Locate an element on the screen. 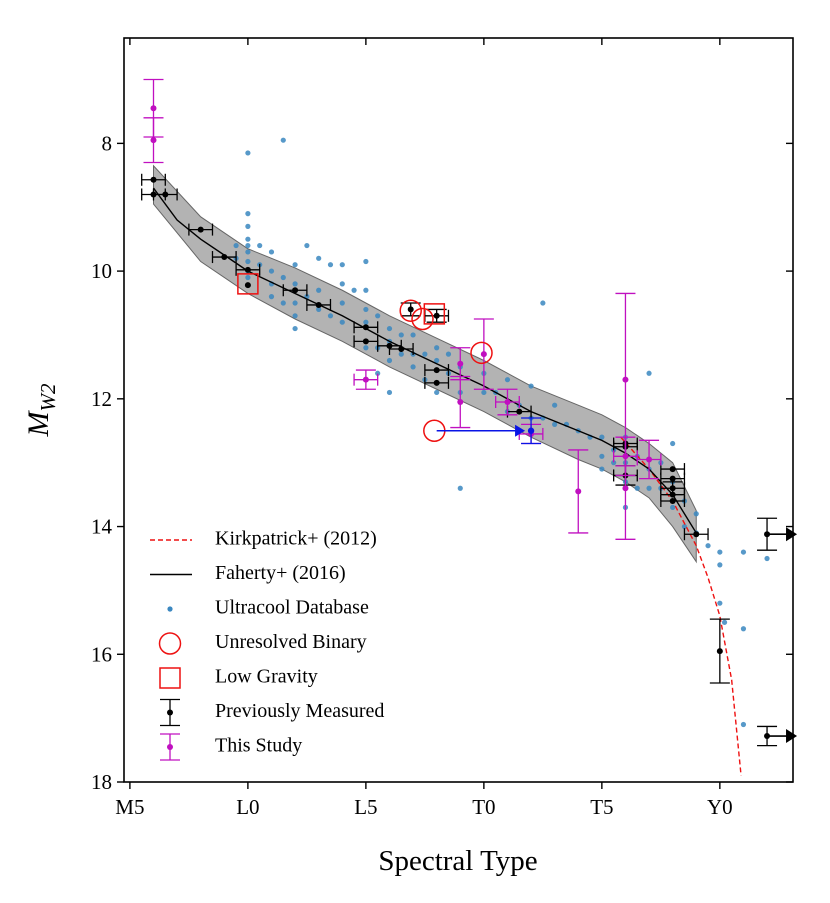 This screenshot has width=830, height=903. y-axis-label-main: M is located at coordinates (38, 424).